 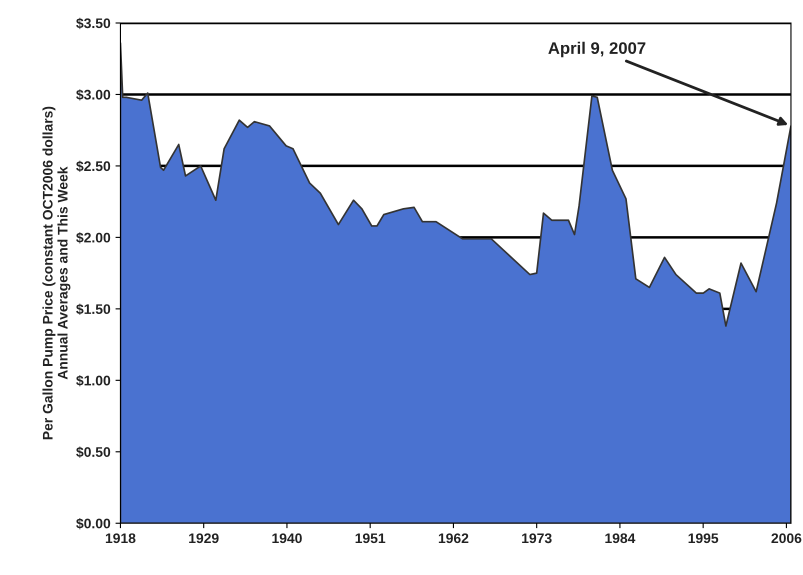 What do you see at coordinates (537, 538) in the screenshot?
I see `x-tick-label: 1973` at bounding box center [537, 538].